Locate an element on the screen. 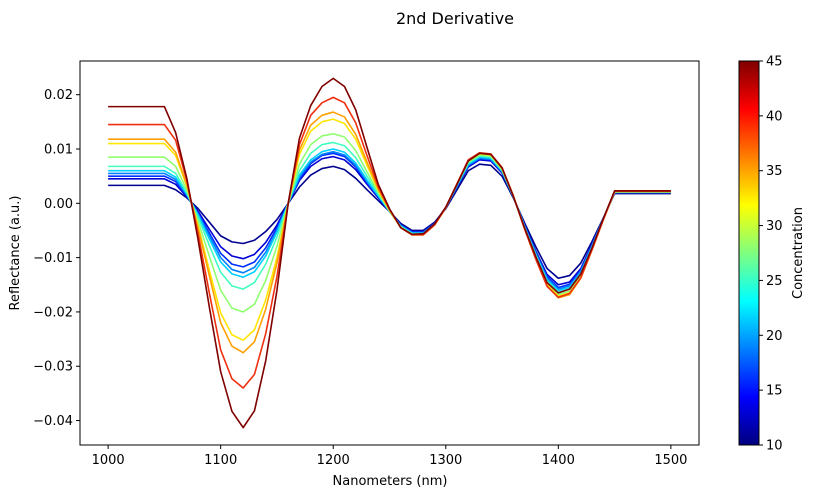 The width and height of the screenshot is (817, 492). colorbar-tick-label: 30 is located at coordinates (774, 226).